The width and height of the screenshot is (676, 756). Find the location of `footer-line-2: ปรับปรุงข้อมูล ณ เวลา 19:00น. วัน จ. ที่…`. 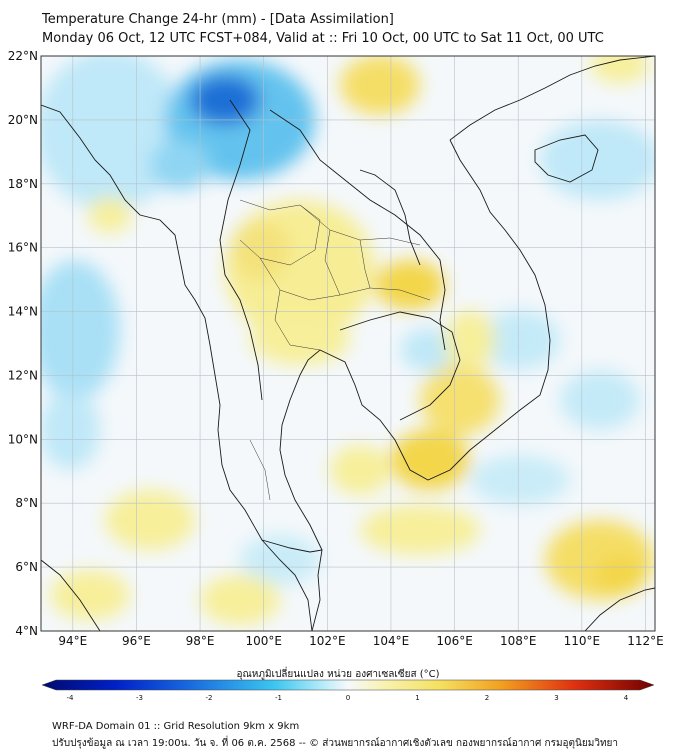

footer-line-2: ปรับปรุงข้อมูล ณ เวลา 19:00น. วัน จ. ที่… is located at coordinates (335, 743).